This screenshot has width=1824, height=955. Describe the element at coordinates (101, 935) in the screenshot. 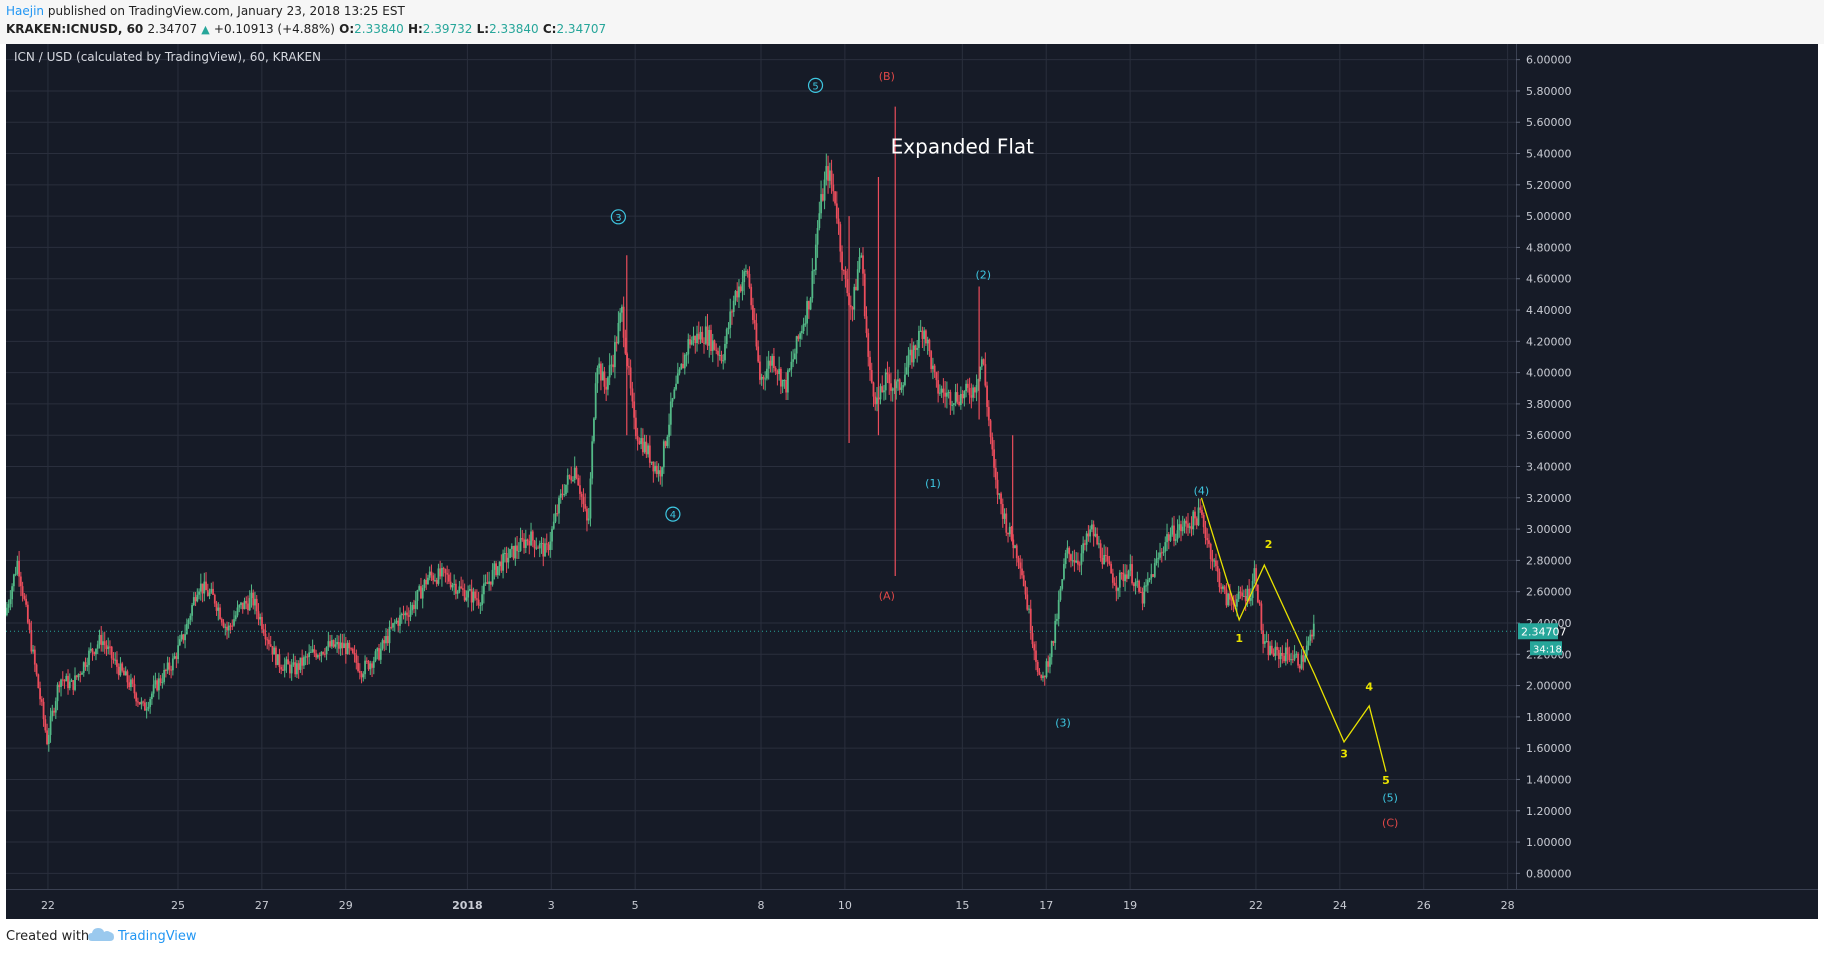

I see `tradingview-cloud-icon` at that location.